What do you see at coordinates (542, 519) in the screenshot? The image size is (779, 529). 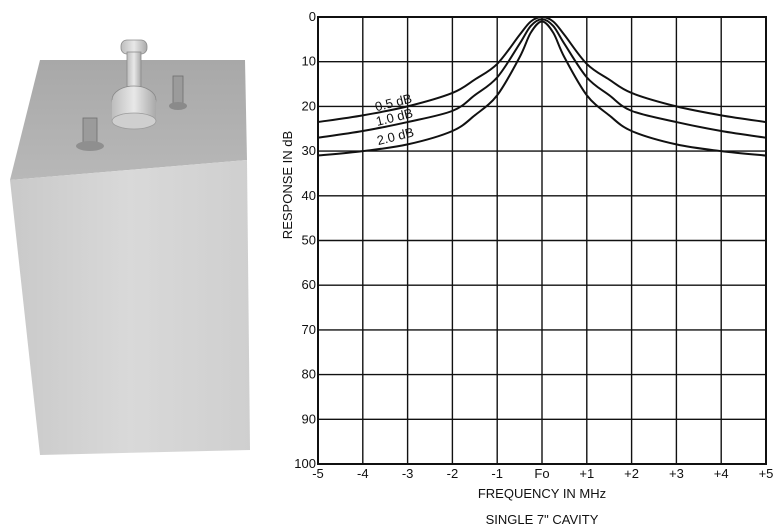 I see `chart-caption: SINGLE 7" CAVITY` at bounding box center [542, 519].